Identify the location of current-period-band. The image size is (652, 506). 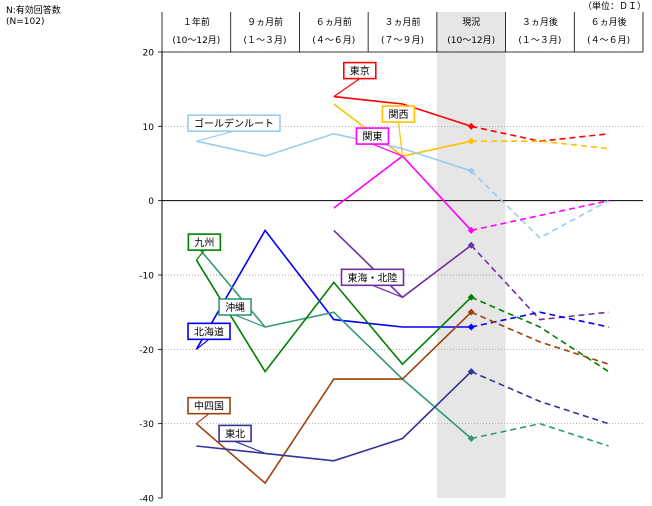
(471, 255).